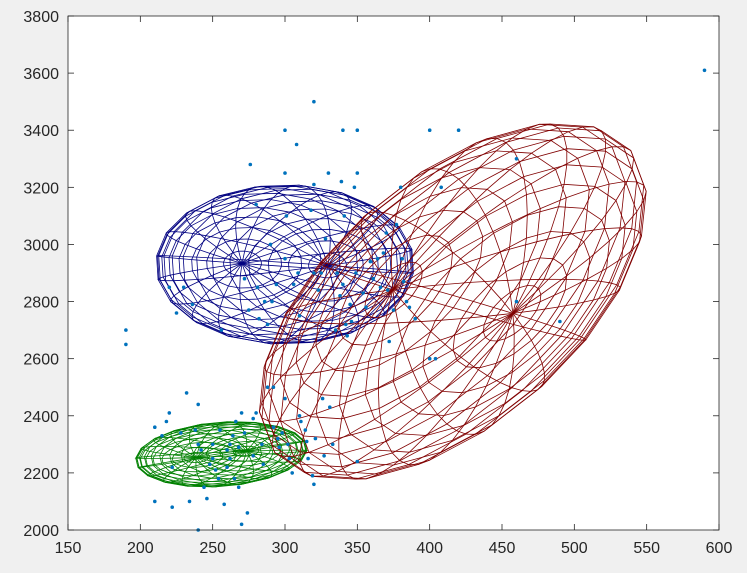  What do you see at coordinates (285, 548) in the screenshot?
I see `x-tick-label: 300` at bounding box center [285, 548].